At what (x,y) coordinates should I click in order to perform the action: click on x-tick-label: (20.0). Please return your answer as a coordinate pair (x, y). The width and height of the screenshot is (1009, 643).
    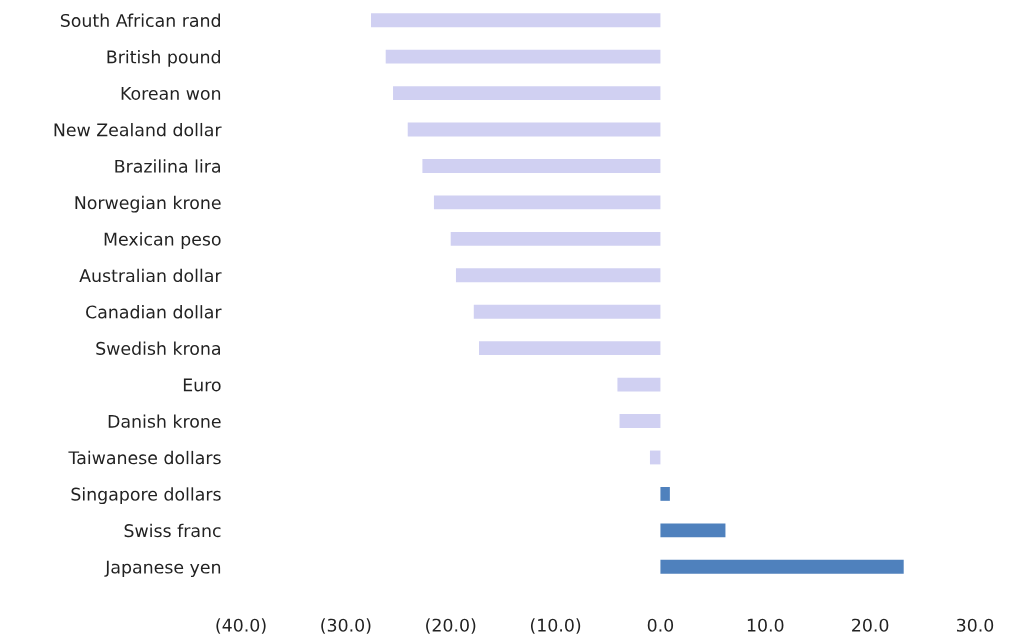
    Looking at the image, I should click on (451, 626).